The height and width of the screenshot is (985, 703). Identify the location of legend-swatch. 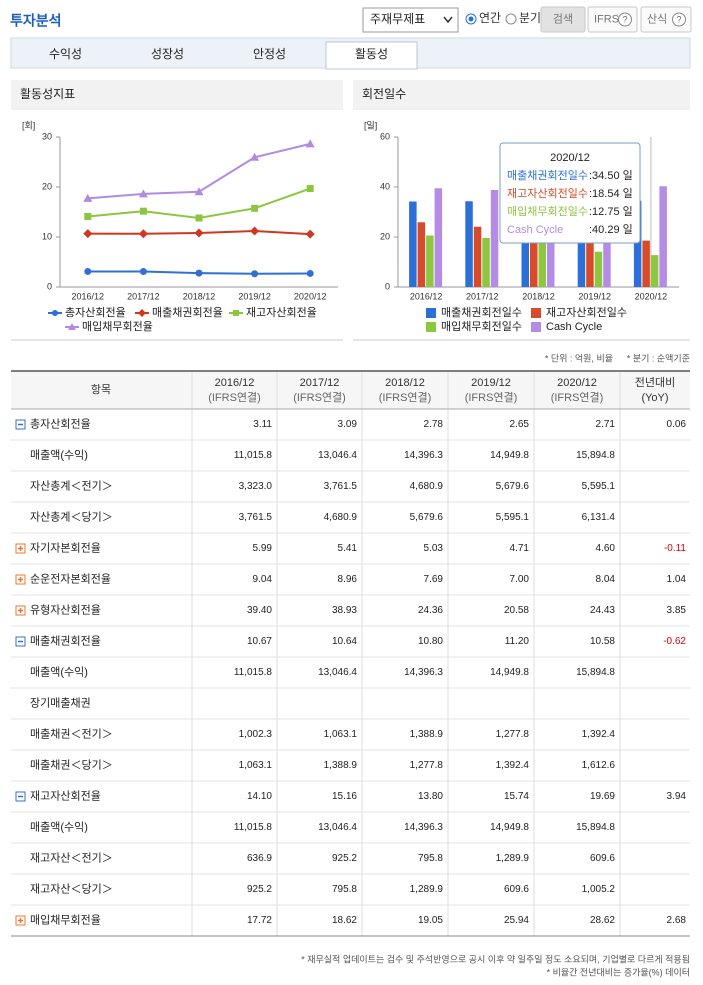
(536, 313).